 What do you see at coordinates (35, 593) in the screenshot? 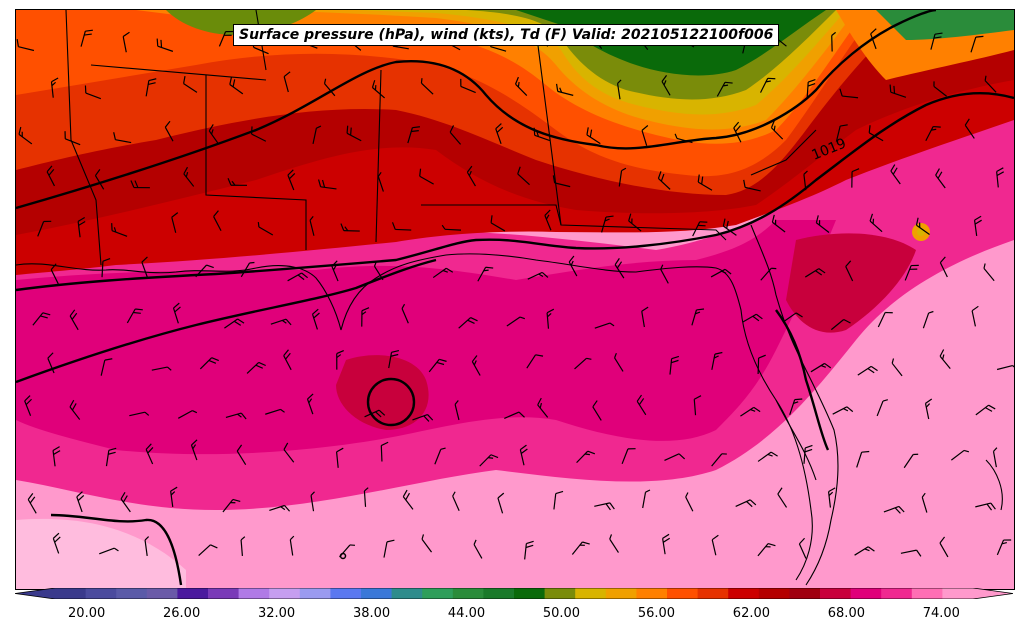
I see `colorbar-min-extend` at bounding box center [35, 593].